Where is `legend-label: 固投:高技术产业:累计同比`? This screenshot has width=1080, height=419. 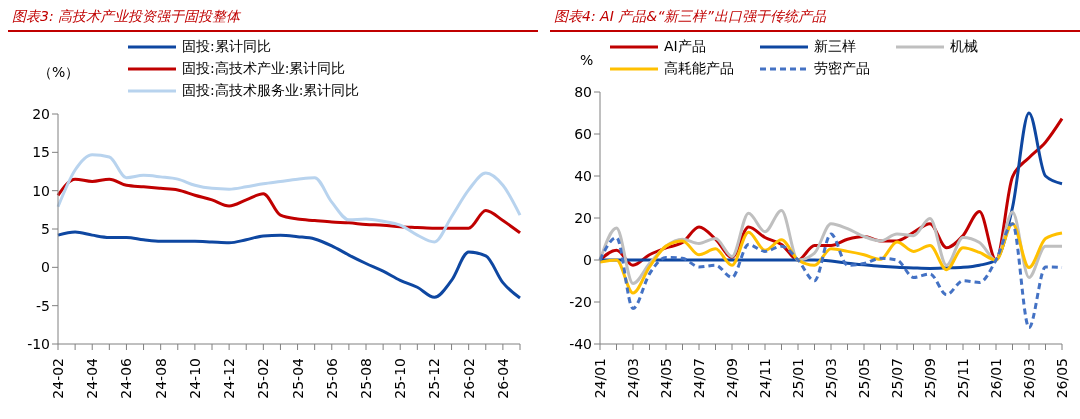 legend-label: 固投:高技术产业:累计同比 is located at coordinates (264, 69).